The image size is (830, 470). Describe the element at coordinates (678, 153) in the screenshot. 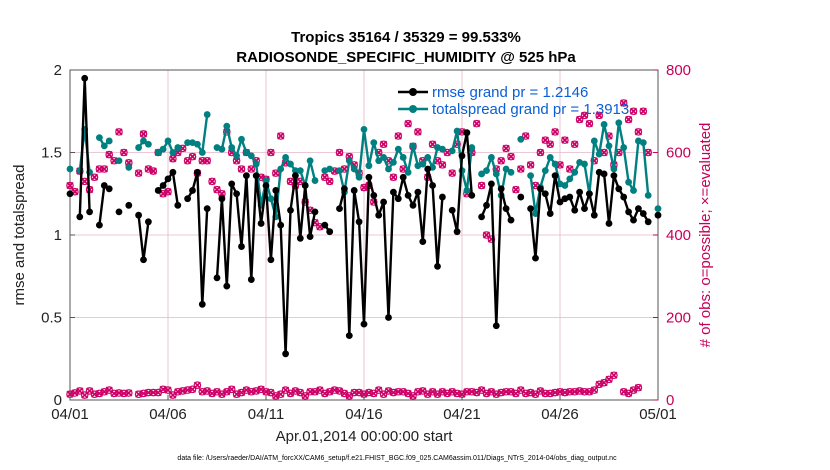

I see `y-right-tick-label: 600` at that location.